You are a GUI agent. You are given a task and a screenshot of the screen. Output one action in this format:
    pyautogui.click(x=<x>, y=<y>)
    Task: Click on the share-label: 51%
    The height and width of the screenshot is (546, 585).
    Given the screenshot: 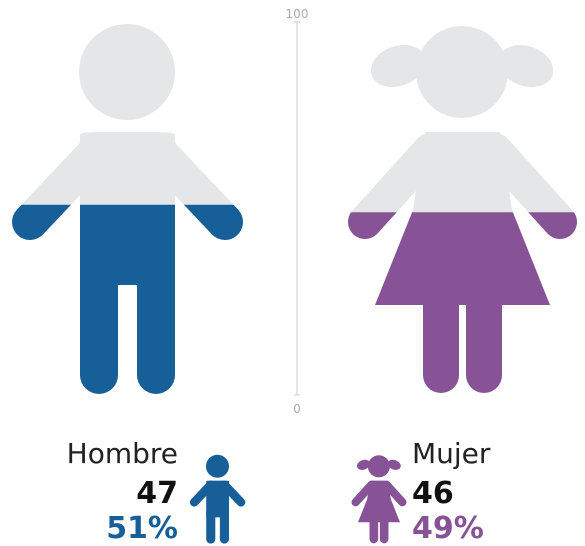 What is the action you would take?
    pyautogui.click(x=142, y=528)
    